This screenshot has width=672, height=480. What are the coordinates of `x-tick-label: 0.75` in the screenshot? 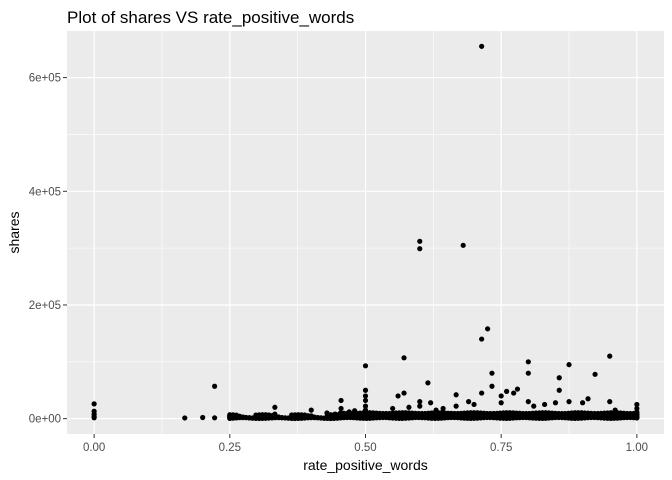 It's located at (501, 448).